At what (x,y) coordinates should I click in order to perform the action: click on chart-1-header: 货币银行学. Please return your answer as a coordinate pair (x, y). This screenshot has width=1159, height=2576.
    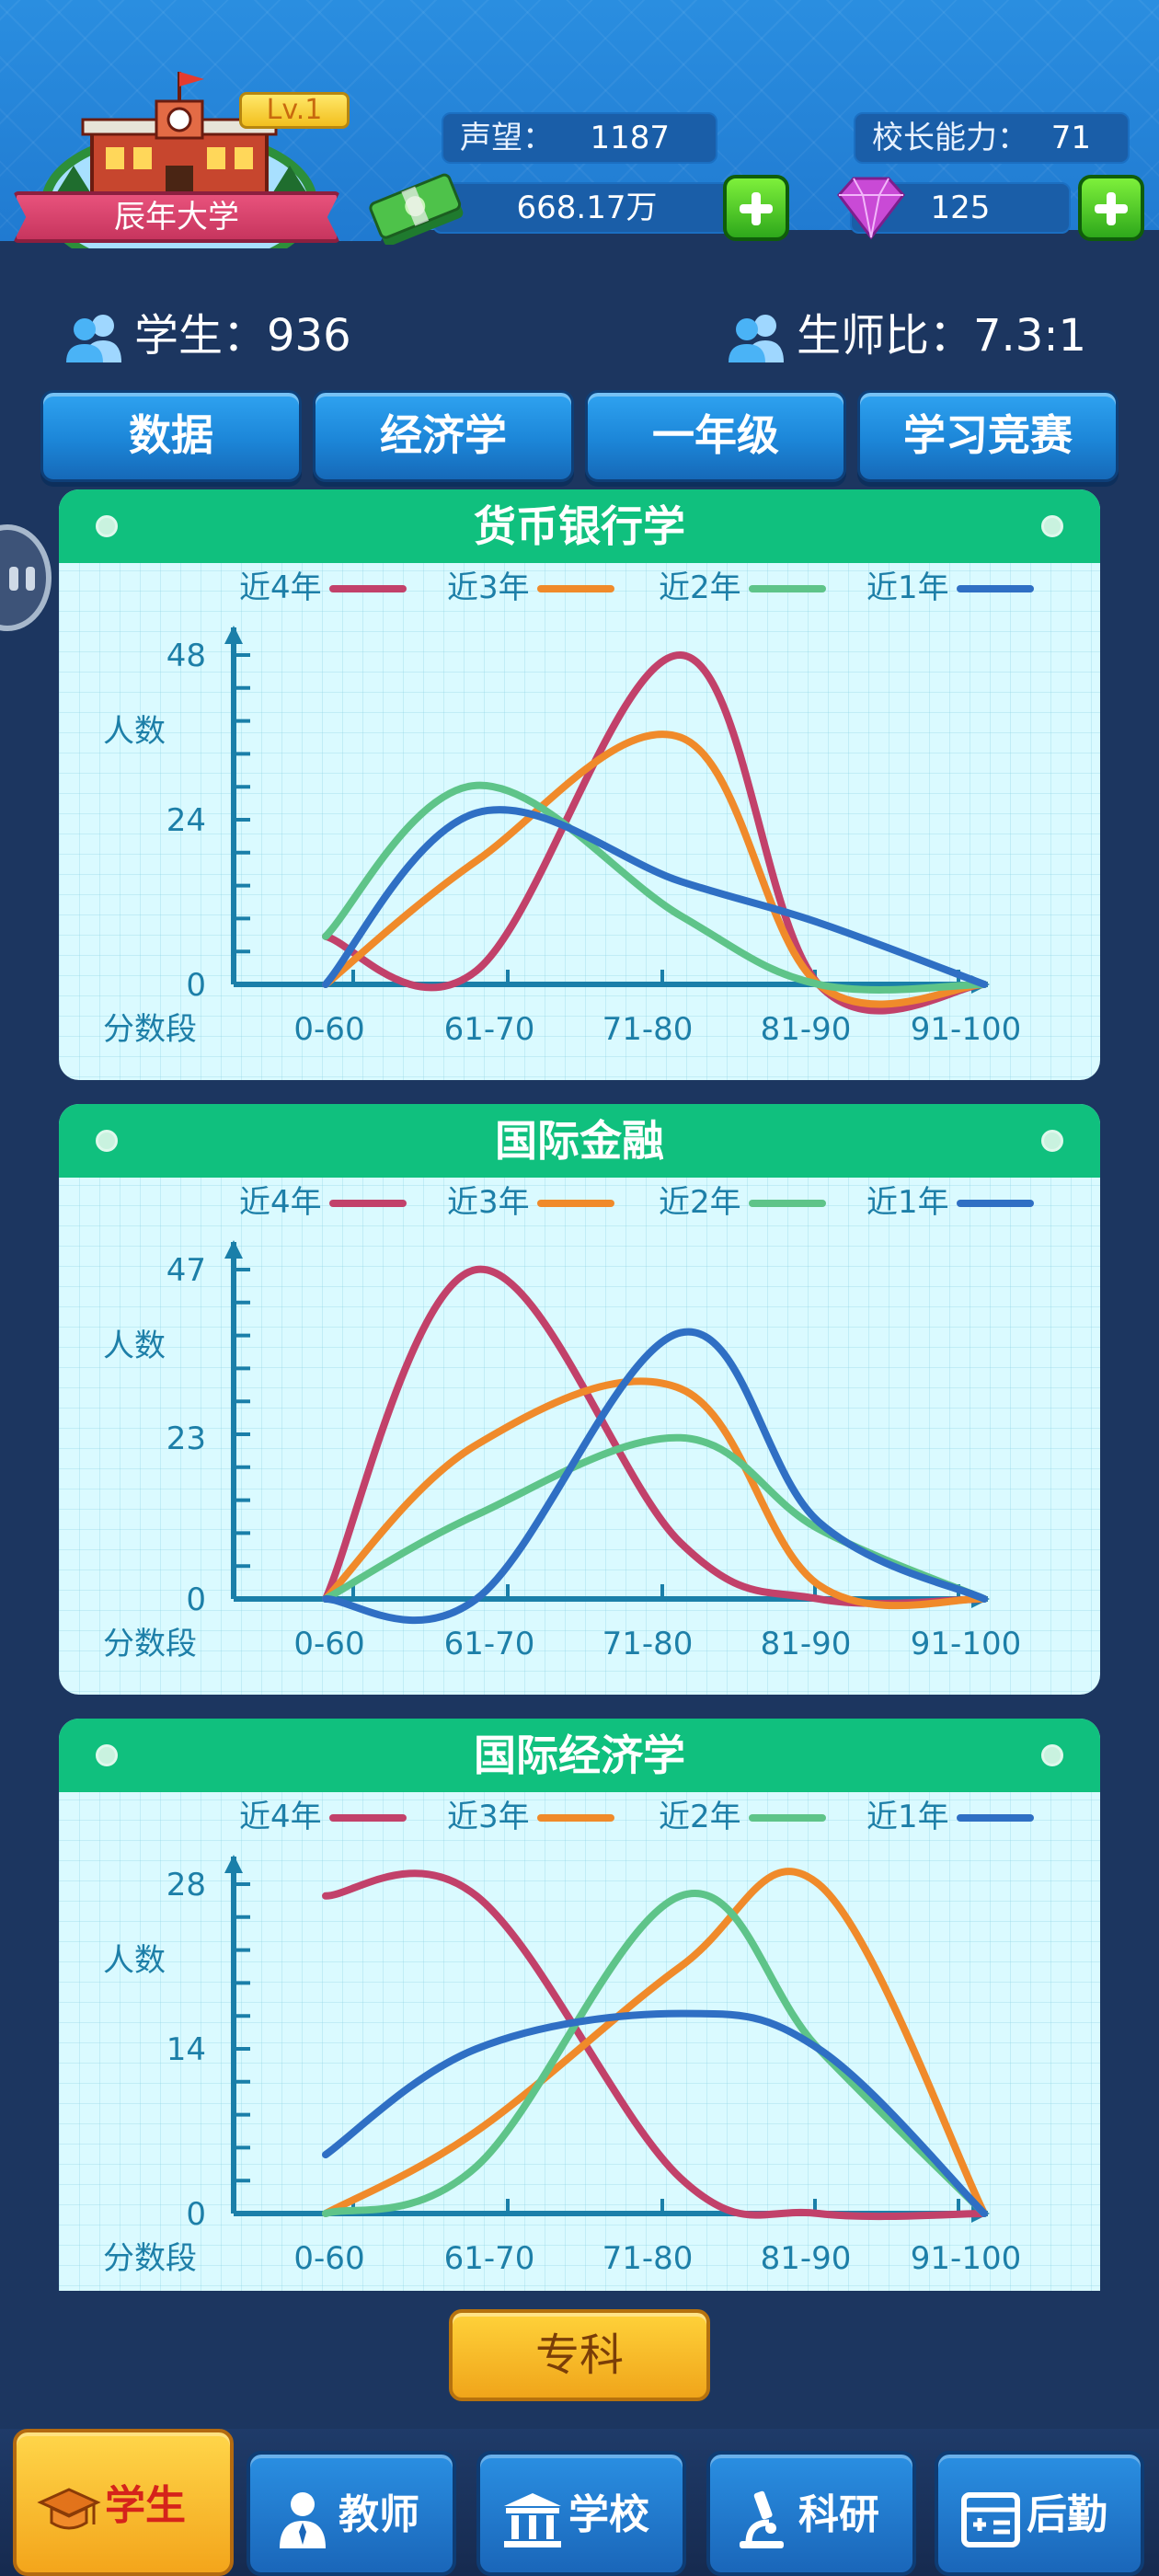
    Looking at the image, I should click on (579, 526).